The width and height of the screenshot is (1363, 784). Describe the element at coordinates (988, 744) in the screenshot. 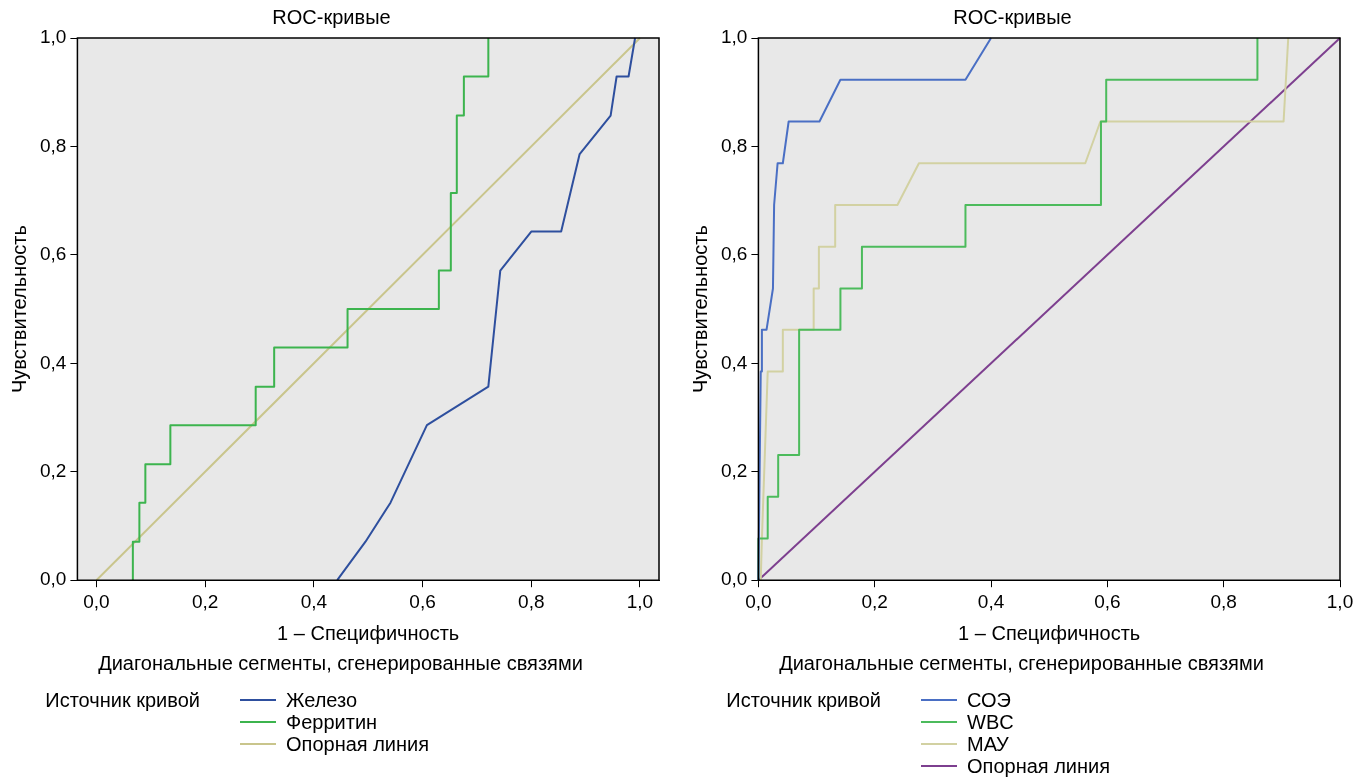

I see `legend-label: МАУ` at that location.